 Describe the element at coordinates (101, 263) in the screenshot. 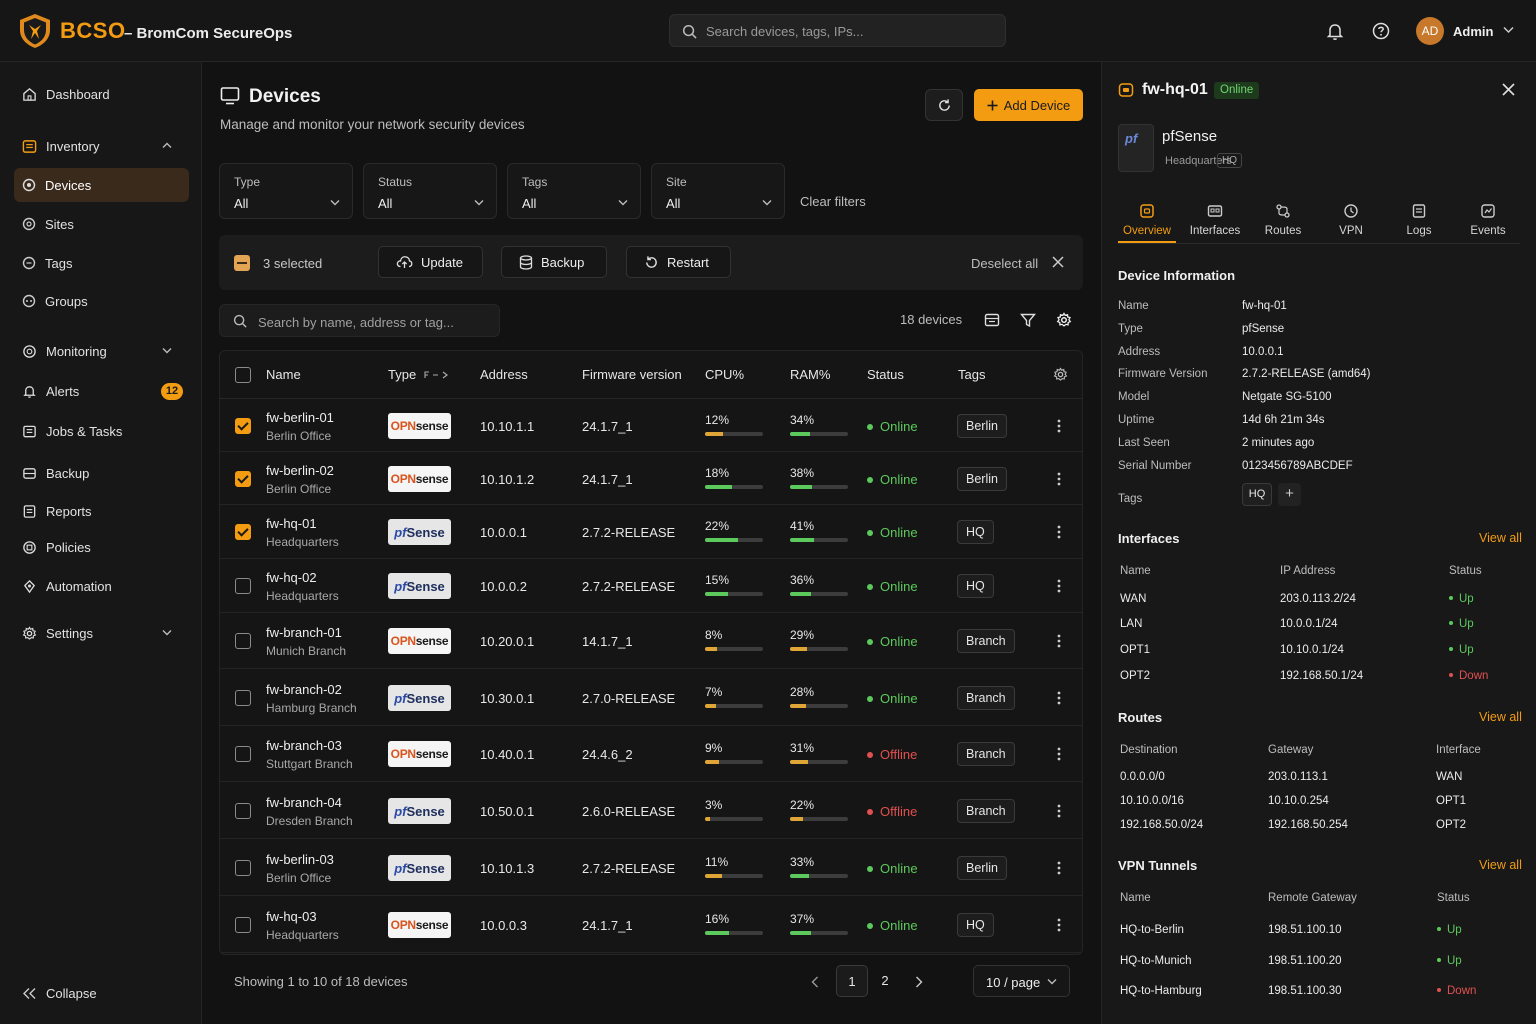

I see `sidebar-item-tags: Tags` at that location.